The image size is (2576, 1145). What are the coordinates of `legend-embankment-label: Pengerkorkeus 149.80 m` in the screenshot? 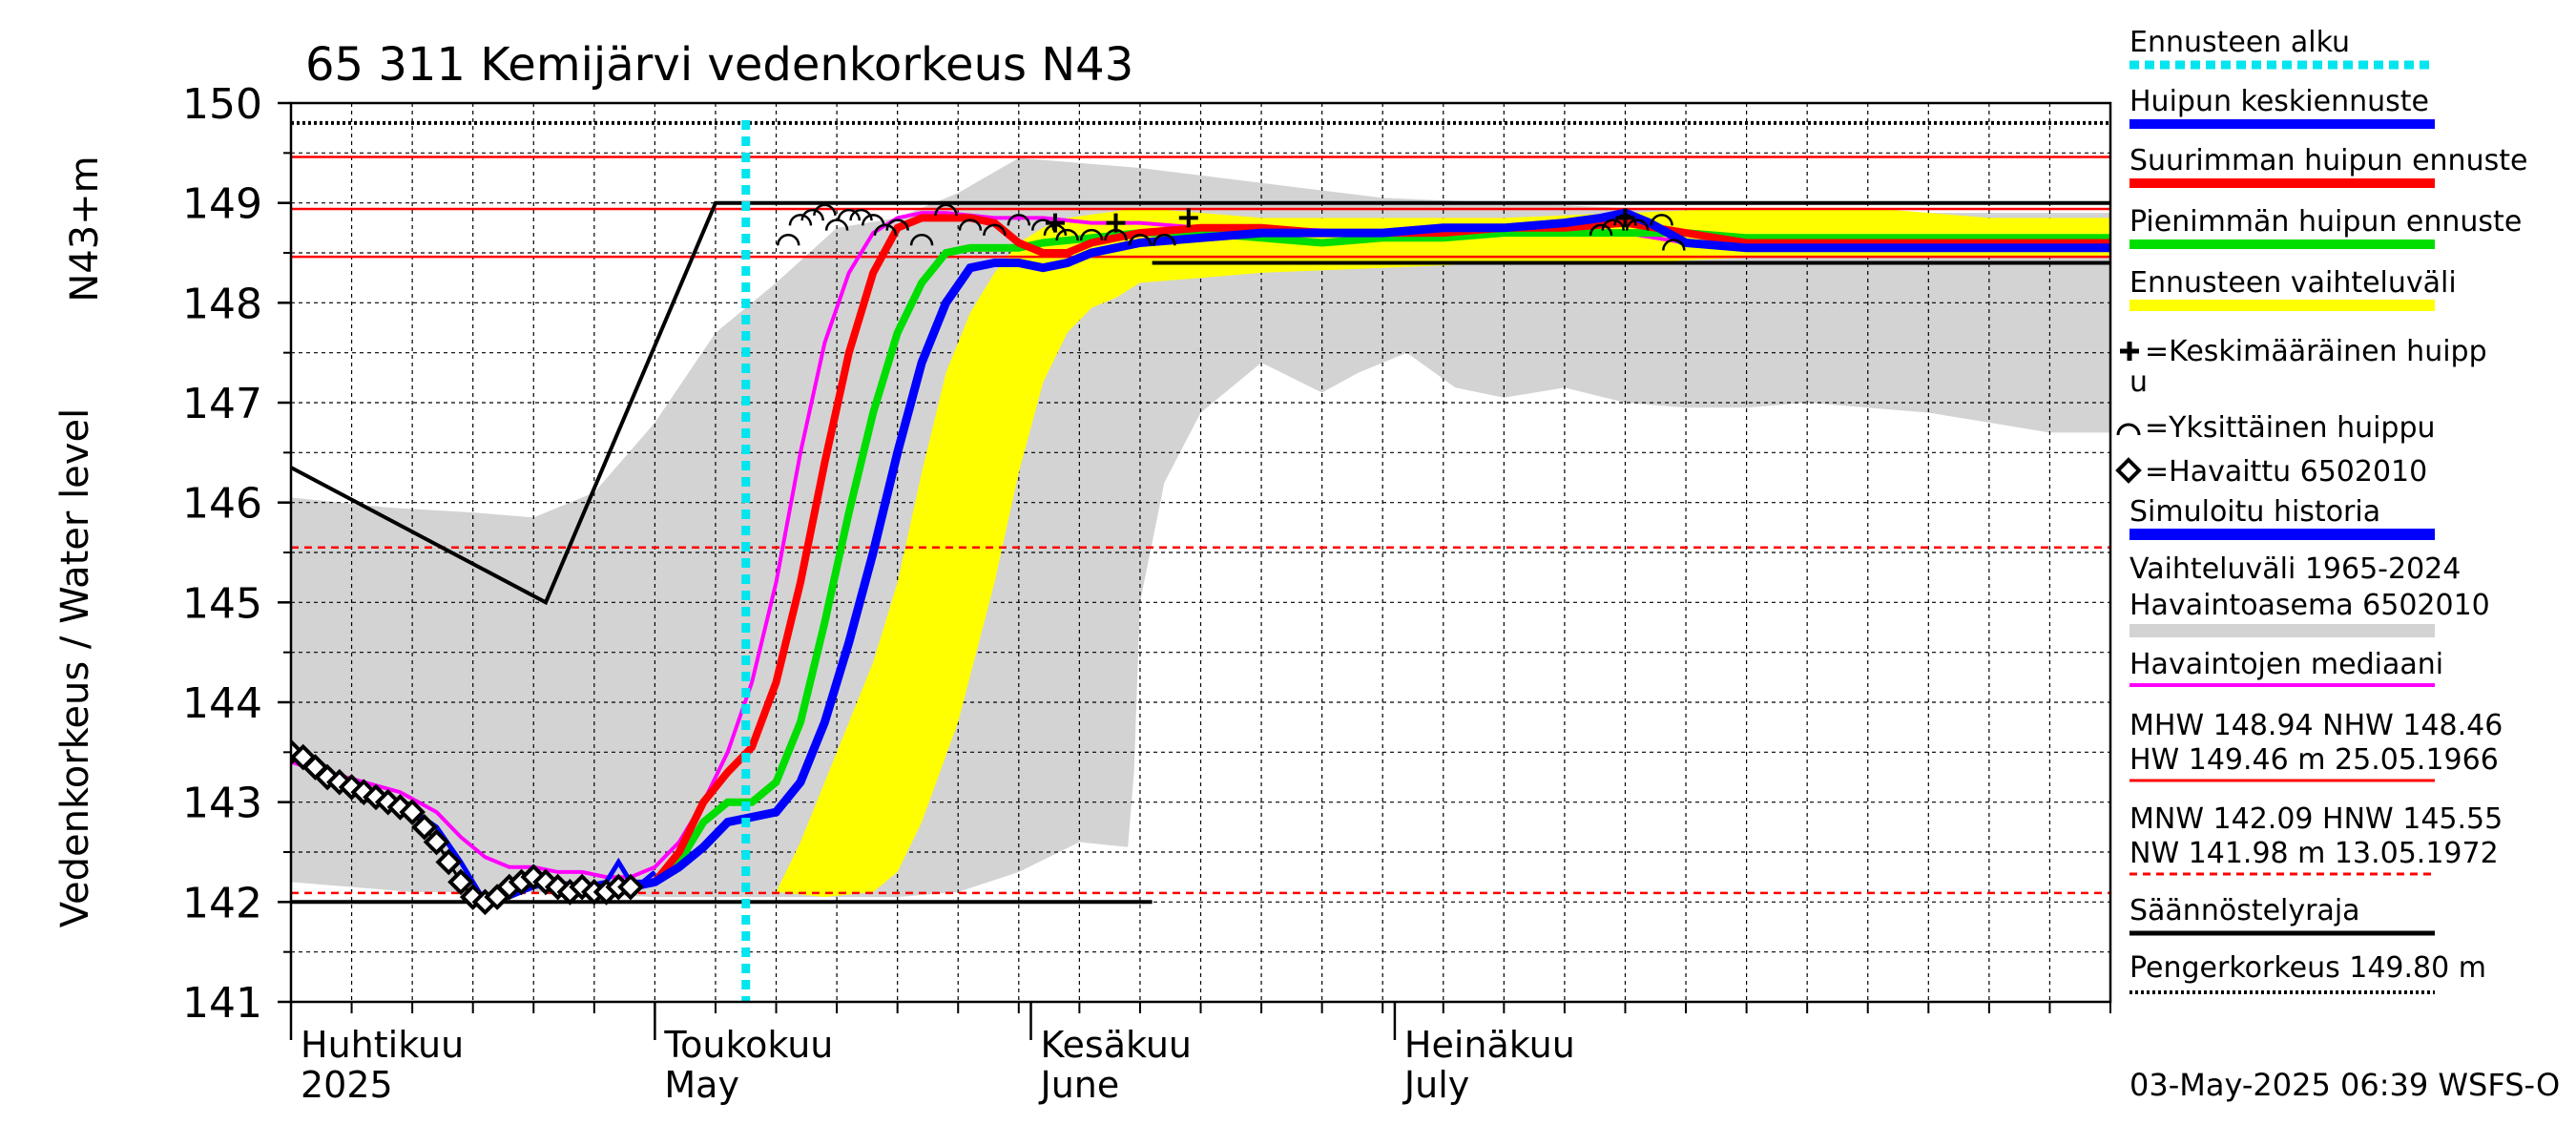 It's located at (2307, 968).